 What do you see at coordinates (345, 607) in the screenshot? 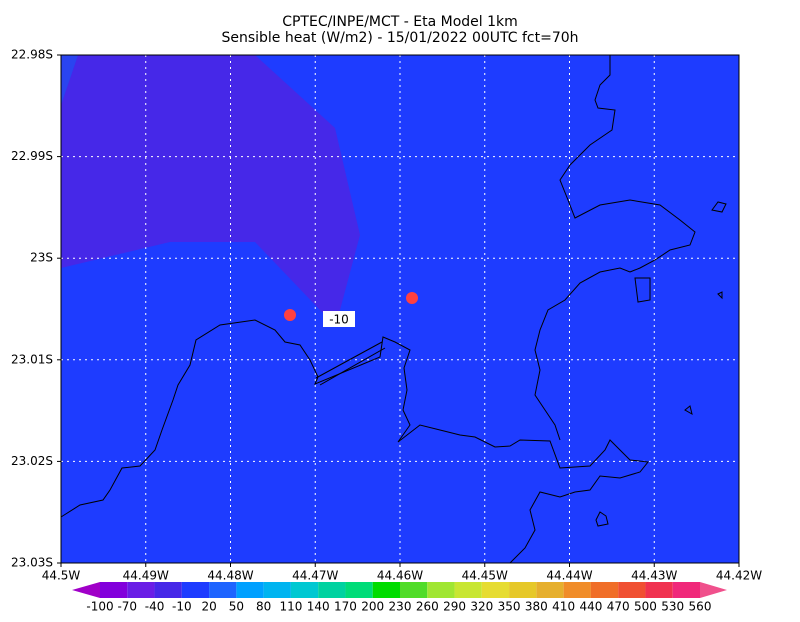
I see `colorbar-label: 170` at bounding box center [345, 607].